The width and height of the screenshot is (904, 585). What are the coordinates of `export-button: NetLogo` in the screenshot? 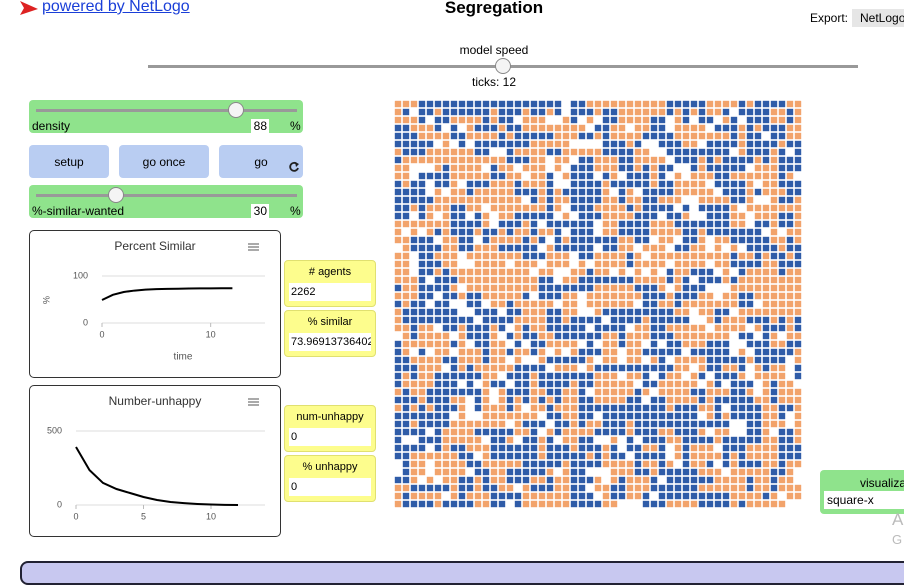 It's located at (878, 18).